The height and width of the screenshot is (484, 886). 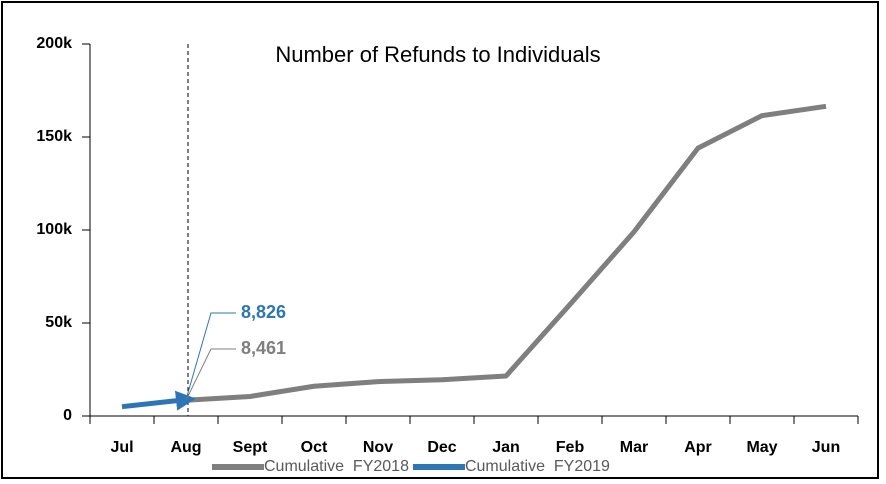 I want to click on data-label: 8,826, so click(x=263, y=312).